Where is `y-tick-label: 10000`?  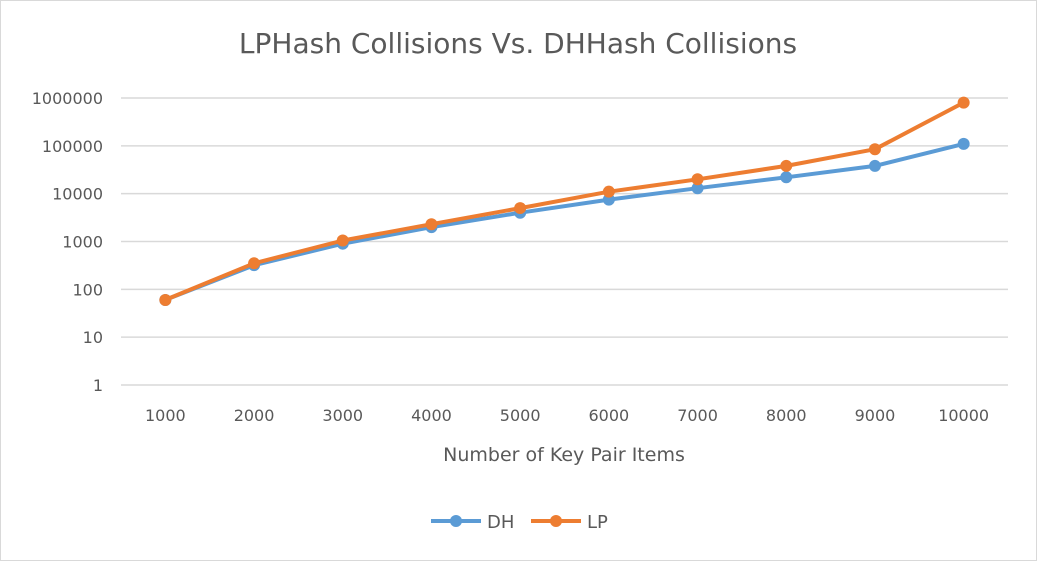
y-tick-label: 10000 is located at coordinates (77, 194).